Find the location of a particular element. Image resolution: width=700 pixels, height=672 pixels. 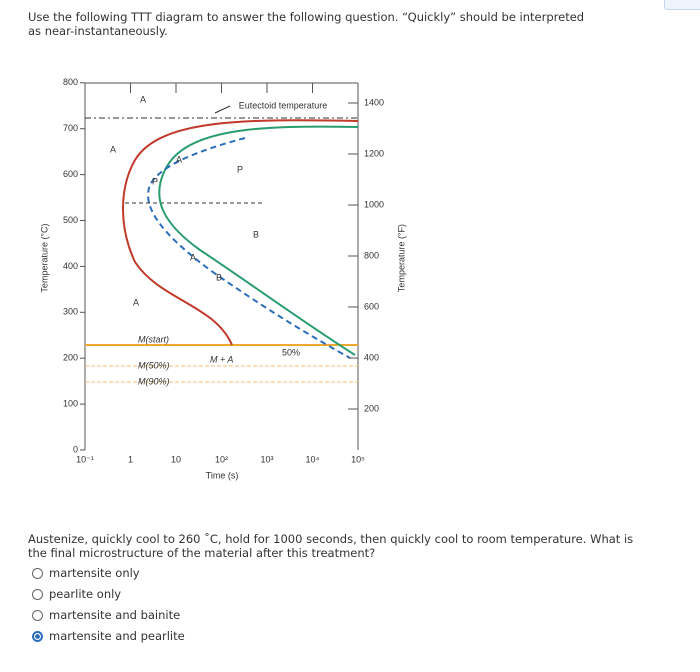

y2-tick-label: 1200 is located at coordinates (374, 153).